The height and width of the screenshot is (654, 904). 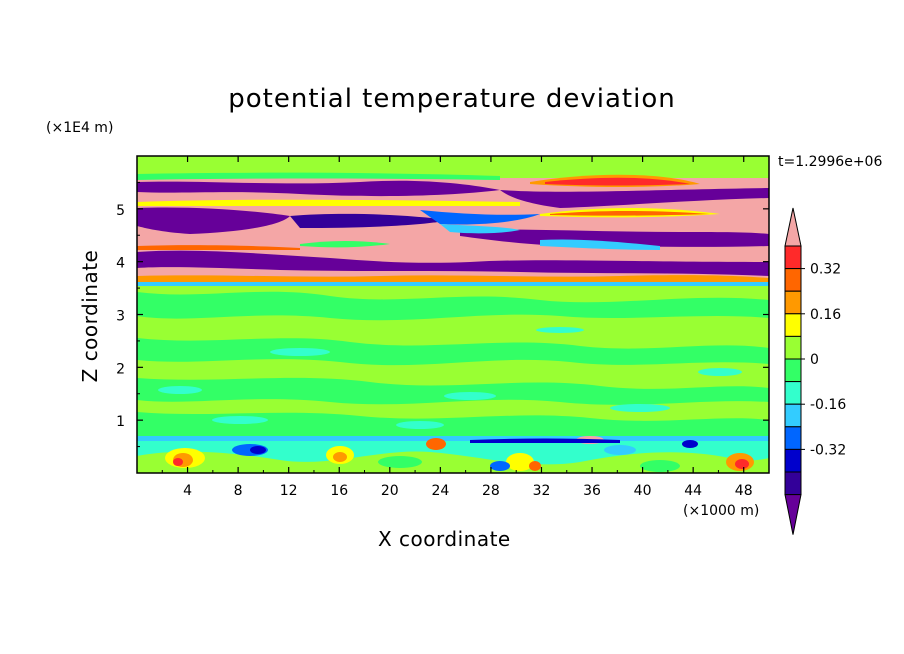 What do you see at coordinates (444, 539) in the screenshot?
I see `x-axis-label: X coordinate` at bounding box center [444, 539].